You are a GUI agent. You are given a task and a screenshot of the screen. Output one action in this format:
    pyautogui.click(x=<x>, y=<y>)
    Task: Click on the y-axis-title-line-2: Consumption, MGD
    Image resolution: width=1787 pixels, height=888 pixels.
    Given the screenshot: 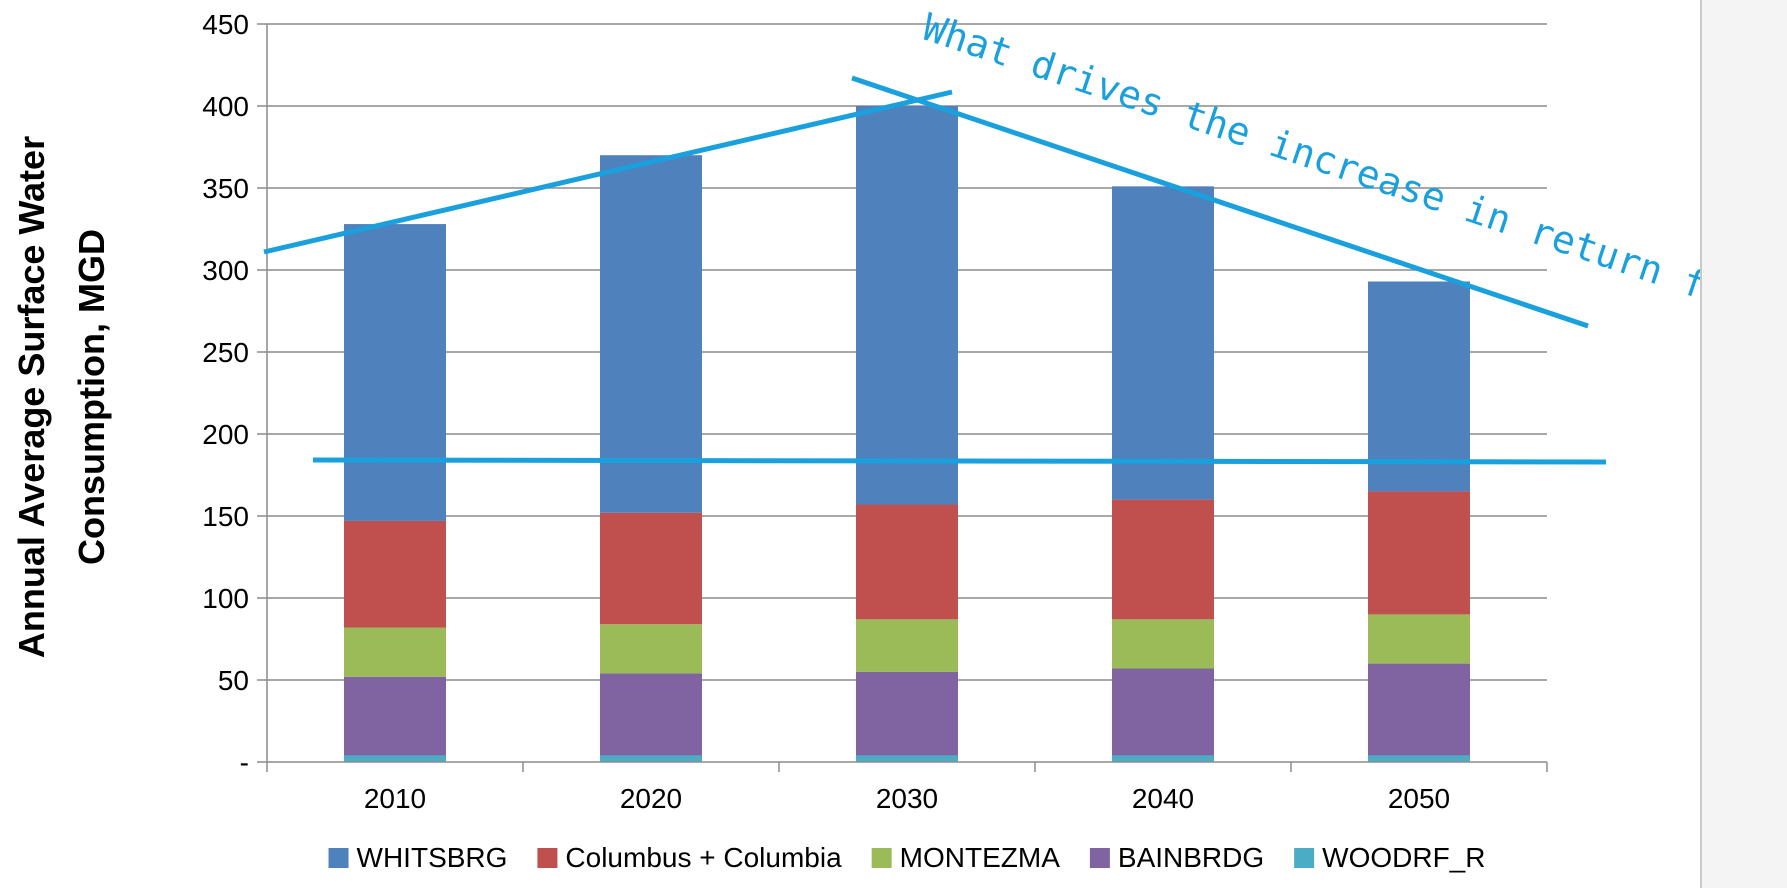 What is the action you would take?
    pyautogui.click(x=91, y=397)
    